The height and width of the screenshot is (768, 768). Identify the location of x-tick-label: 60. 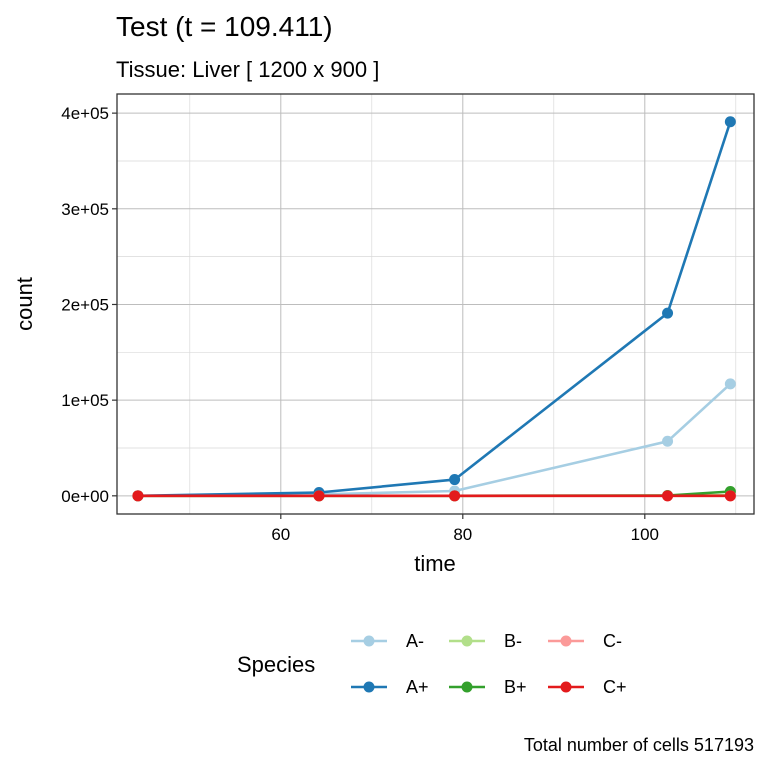
(280, 534).